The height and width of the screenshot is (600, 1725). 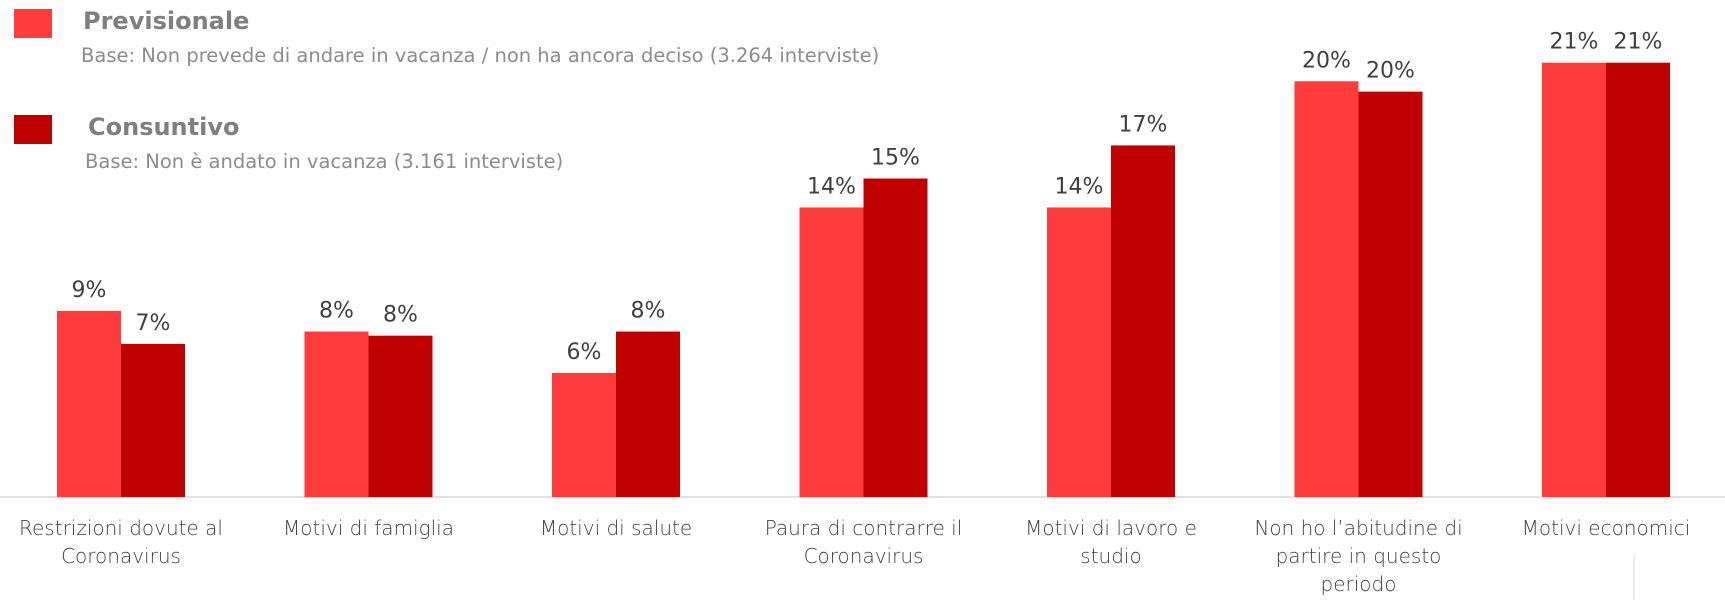 I want to click on x-tick-label: Restrizioni dovute al Coronavirus, so click(x=121, y=542).